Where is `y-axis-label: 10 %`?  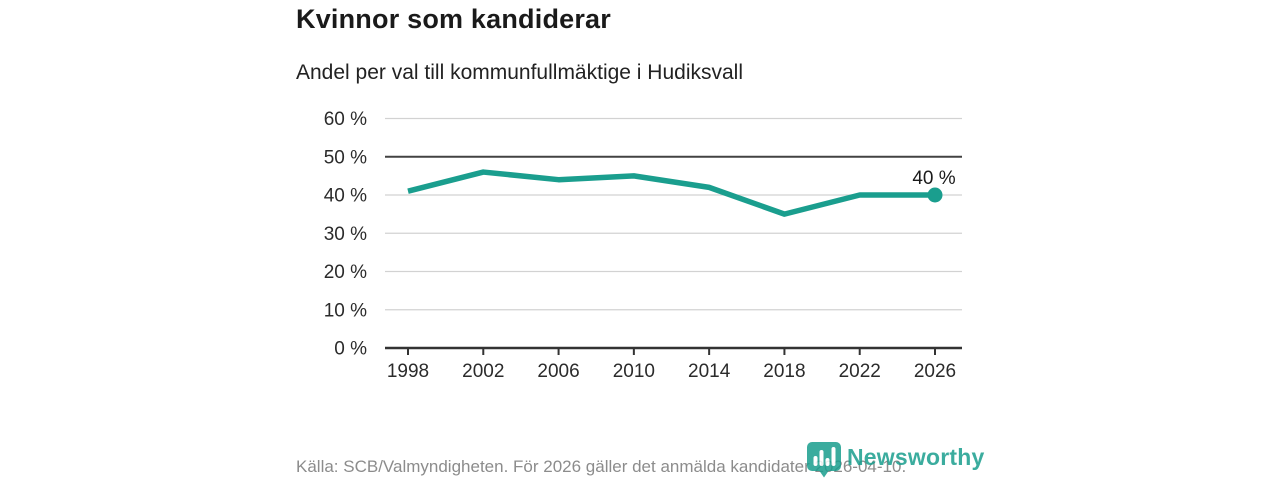 y-axis-label: 10 % is located at coordinates (345, 310).